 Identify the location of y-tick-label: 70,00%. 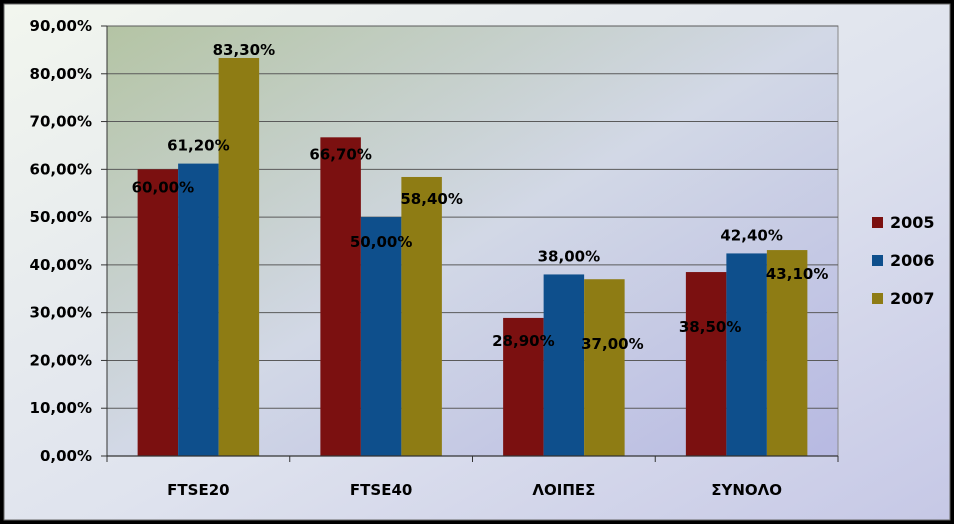
(61, 122).